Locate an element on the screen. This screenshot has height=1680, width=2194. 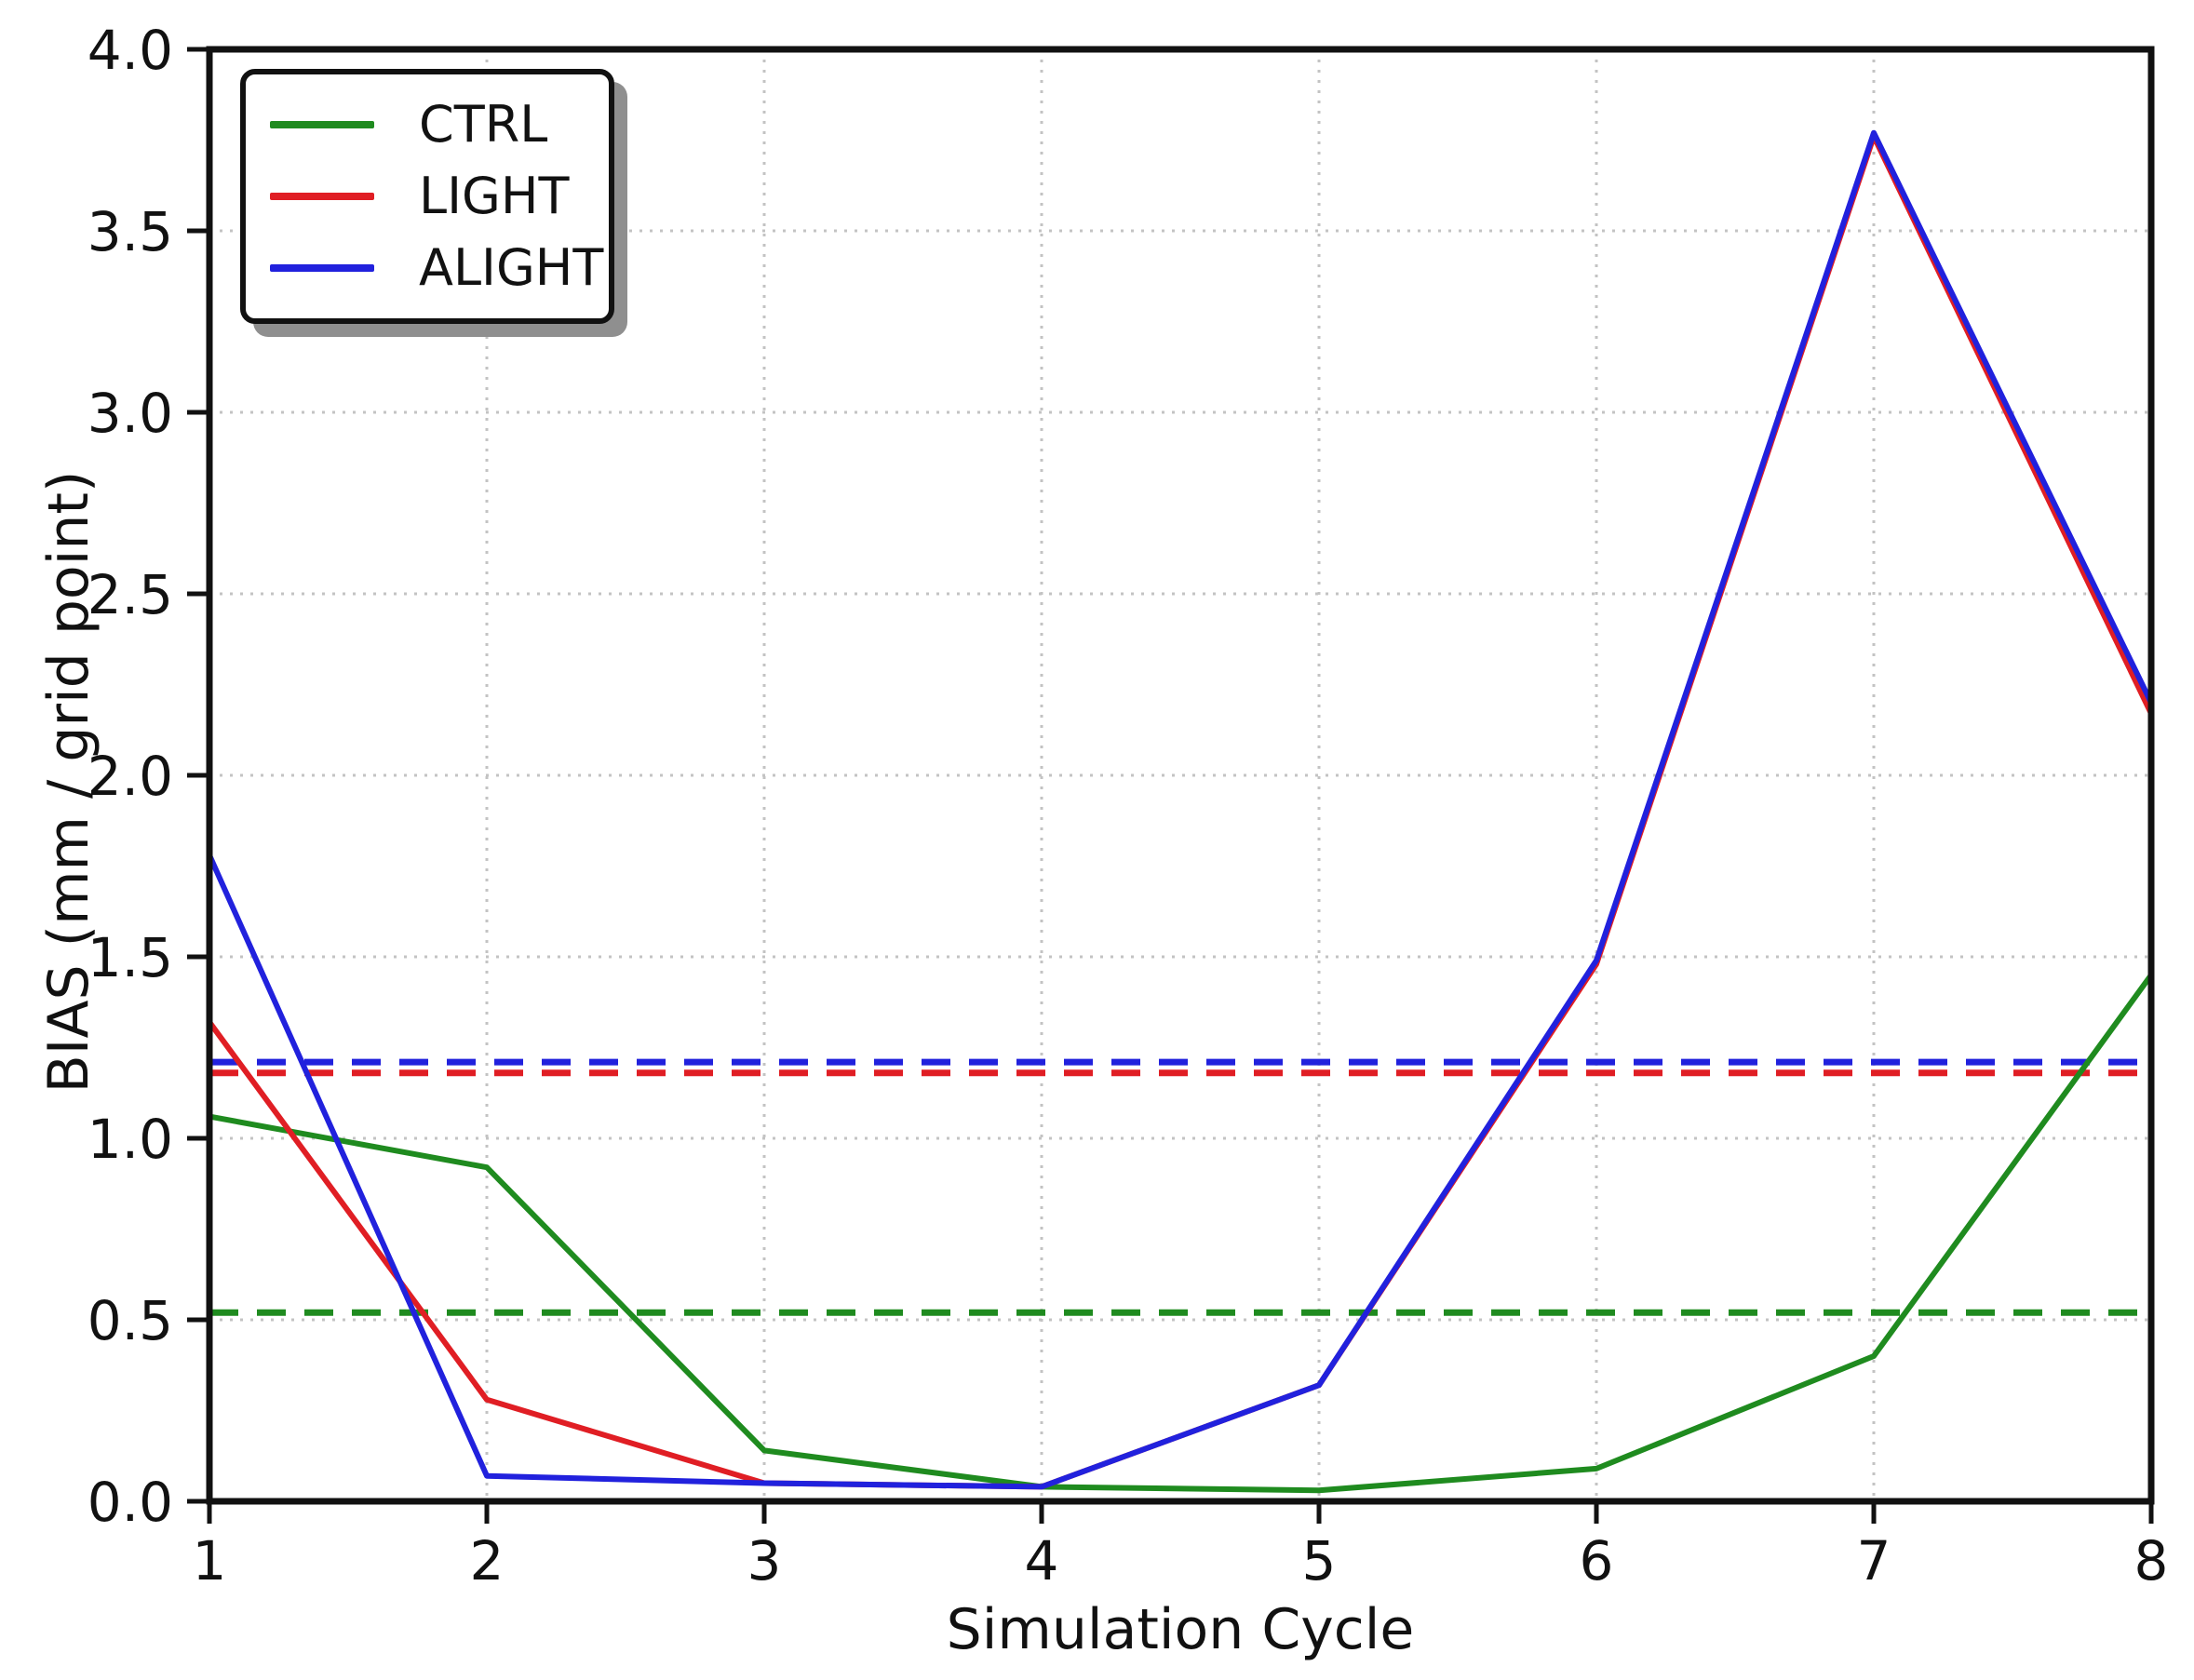
x-tick-label: 5 is located at coordinates (1320, 1561).